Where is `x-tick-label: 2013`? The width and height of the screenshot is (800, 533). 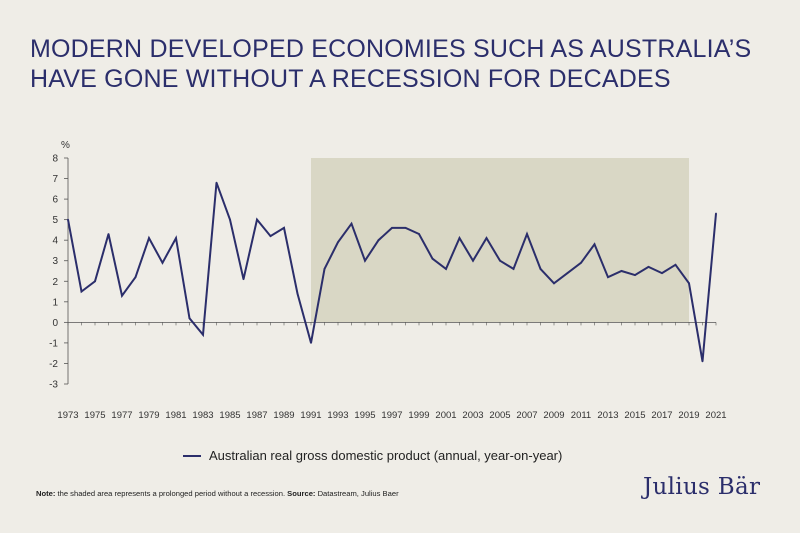
x-tick-label: 2013 is located at coordinates (607, 415).